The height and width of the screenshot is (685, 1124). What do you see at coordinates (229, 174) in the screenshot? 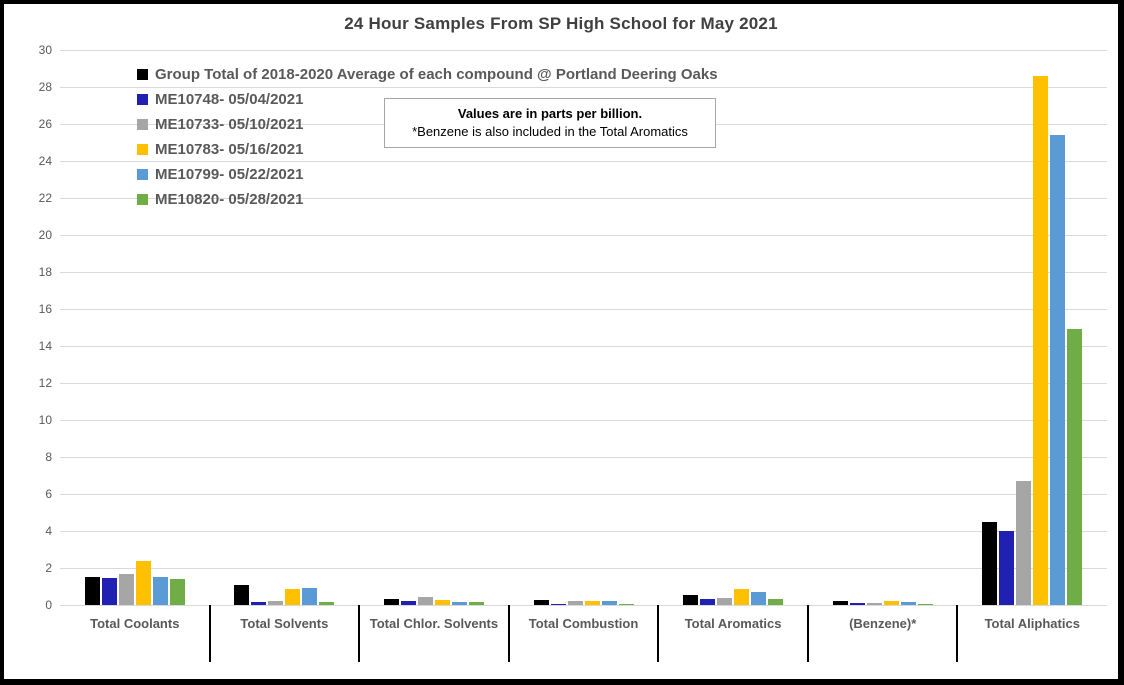
I see `legend-label: ME10799- 05/22/2021` at bounding box center [229, 174].